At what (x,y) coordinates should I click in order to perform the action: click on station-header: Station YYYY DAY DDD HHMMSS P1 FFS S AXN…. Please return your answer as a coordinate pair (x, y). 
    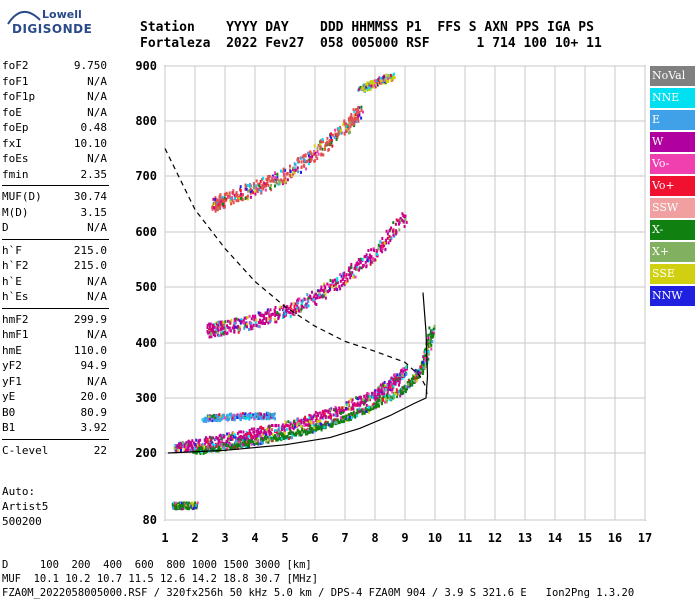
    Looking at the image, I should click on (371, 36).